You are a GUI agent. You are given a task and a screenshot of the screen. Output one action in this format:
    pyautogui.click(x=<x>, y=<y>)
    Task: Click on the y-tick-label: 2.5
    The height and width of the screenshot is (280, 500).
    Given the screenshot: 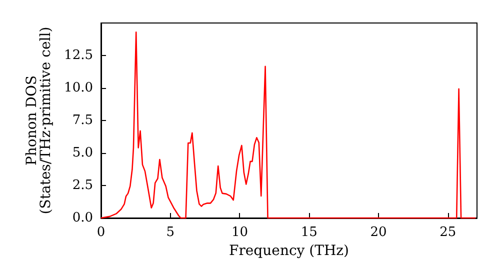 What is the action you would take?
    pyautogui.click(x=82, y=185)
    